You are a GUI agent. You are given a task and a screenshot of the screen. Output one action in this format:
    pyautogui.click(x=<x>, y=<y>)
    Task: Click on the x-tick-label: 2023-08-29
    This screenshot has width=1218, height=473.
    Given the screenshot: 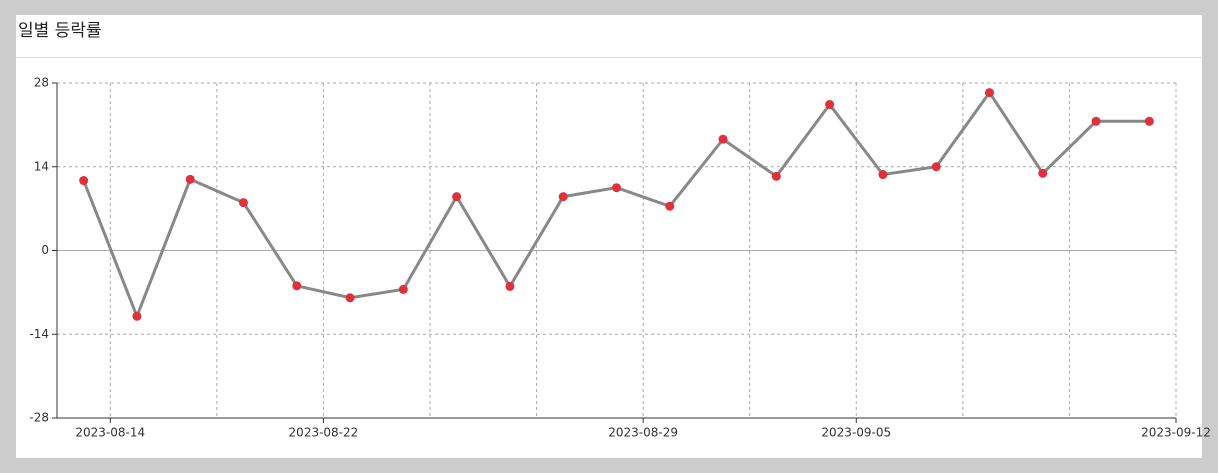 What is the action you would take?
    pyautogui.click(x=643, y=433)
    